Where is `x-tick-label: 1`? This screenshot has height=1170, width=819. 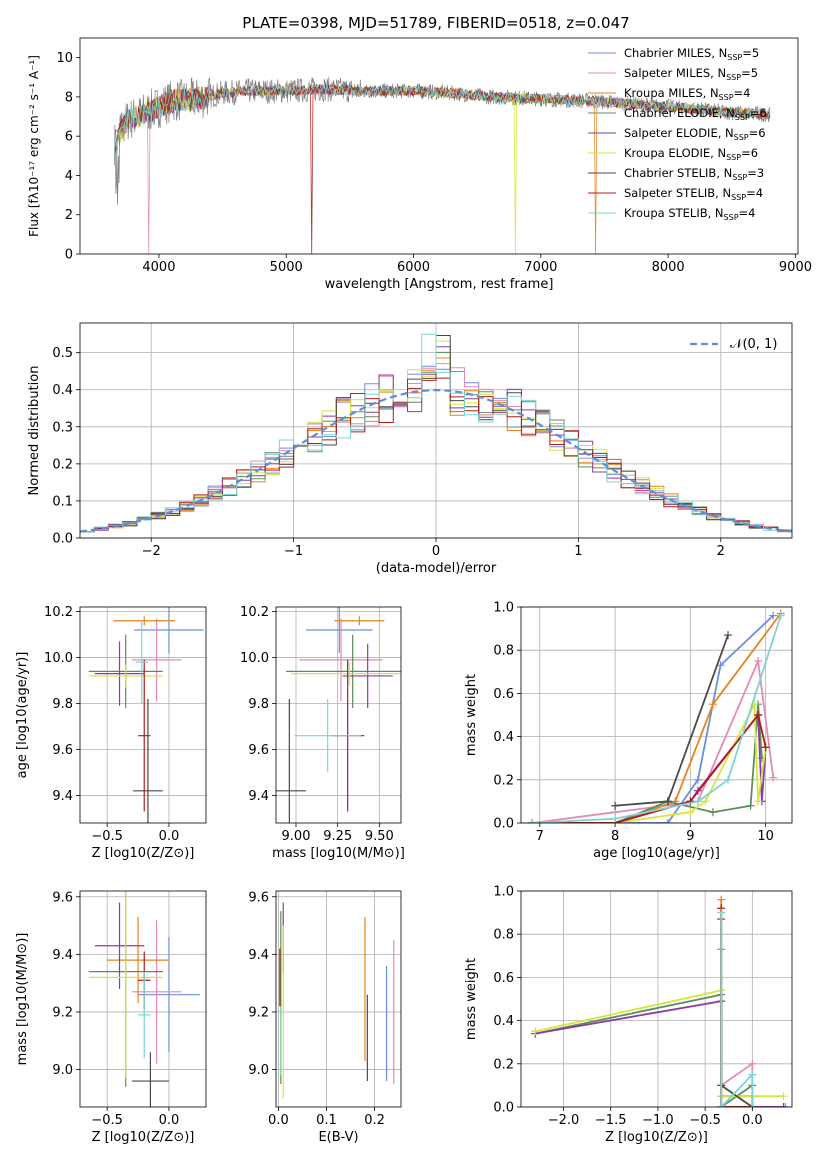
x-tick-label: 1 is located at coordinates (578, 551).